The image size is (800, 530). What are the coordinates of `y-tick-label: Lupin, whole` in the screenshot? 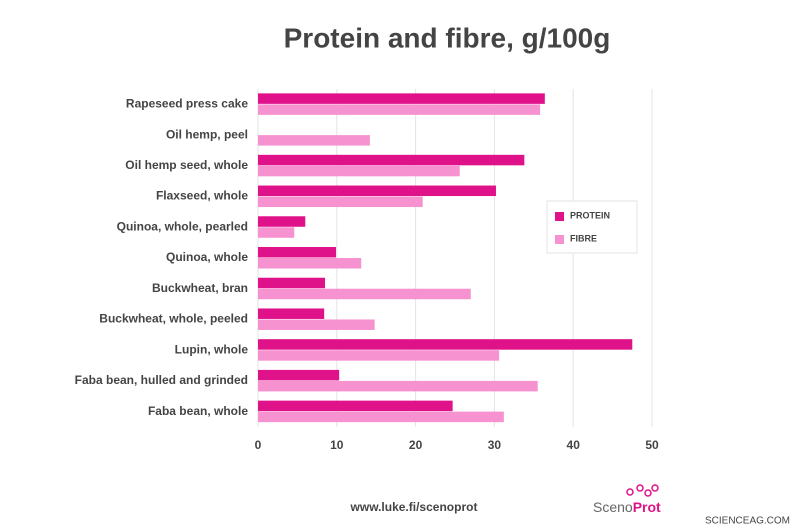 It's located at (212, 349).